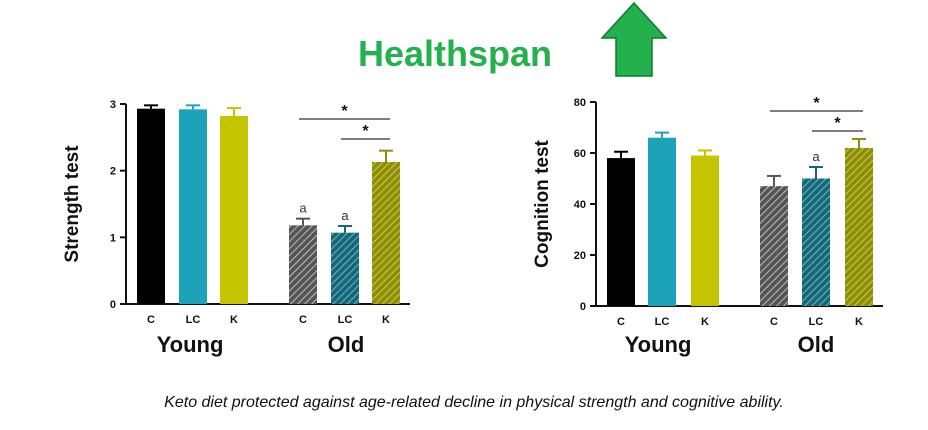  What do you see at coordinates (580, 103) in the screenshot?
I see `y-tick-label: 80` at bounding box center [580, 103].